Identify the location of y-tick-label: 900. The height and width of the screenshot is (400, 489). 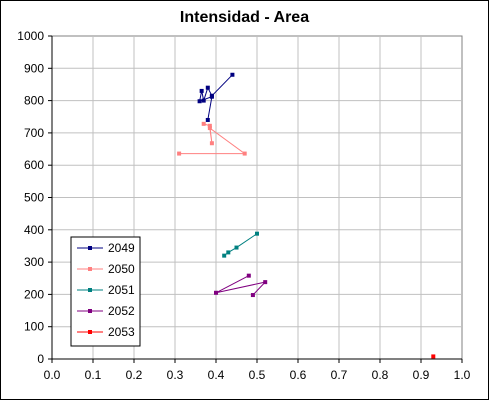
(34, 68).